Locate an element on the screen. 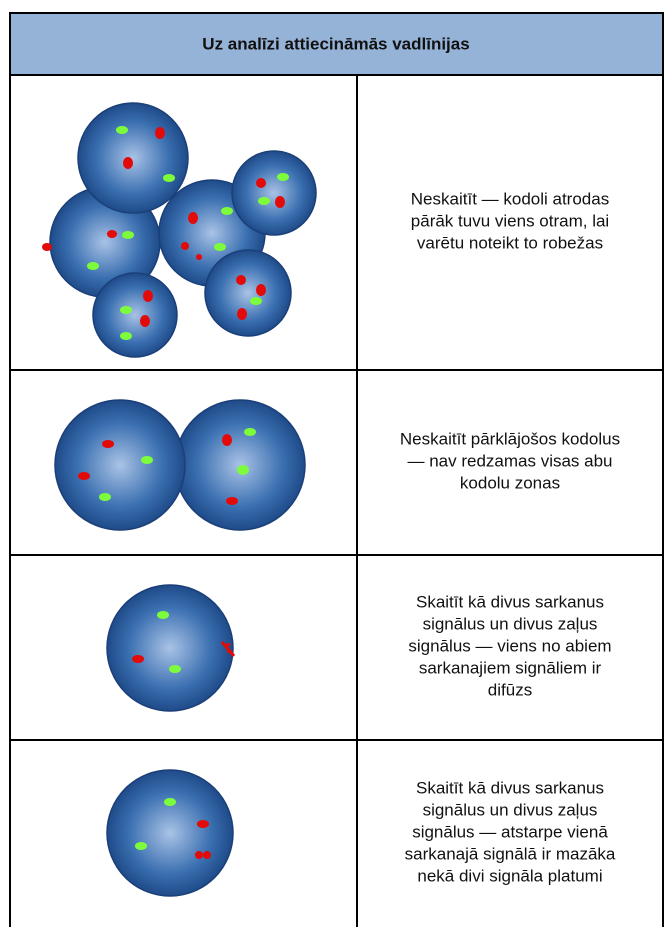 This screenshot has width=671, height=927. guideline-text: varētu noteikt to robežas is located at coordinates (510, 242).